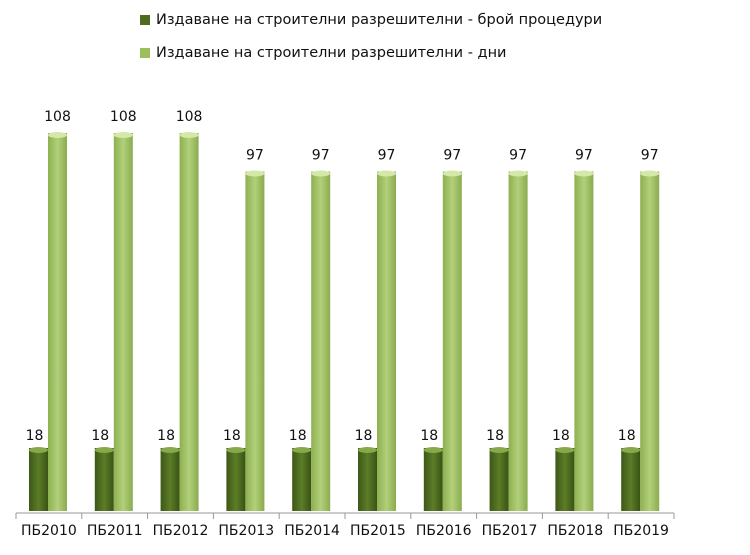 This screenshot has height=555, width=750. Describe the element at coordinates (49, 531) in the screenshot. I see `x-tick-label: ПБ2010` at that location.